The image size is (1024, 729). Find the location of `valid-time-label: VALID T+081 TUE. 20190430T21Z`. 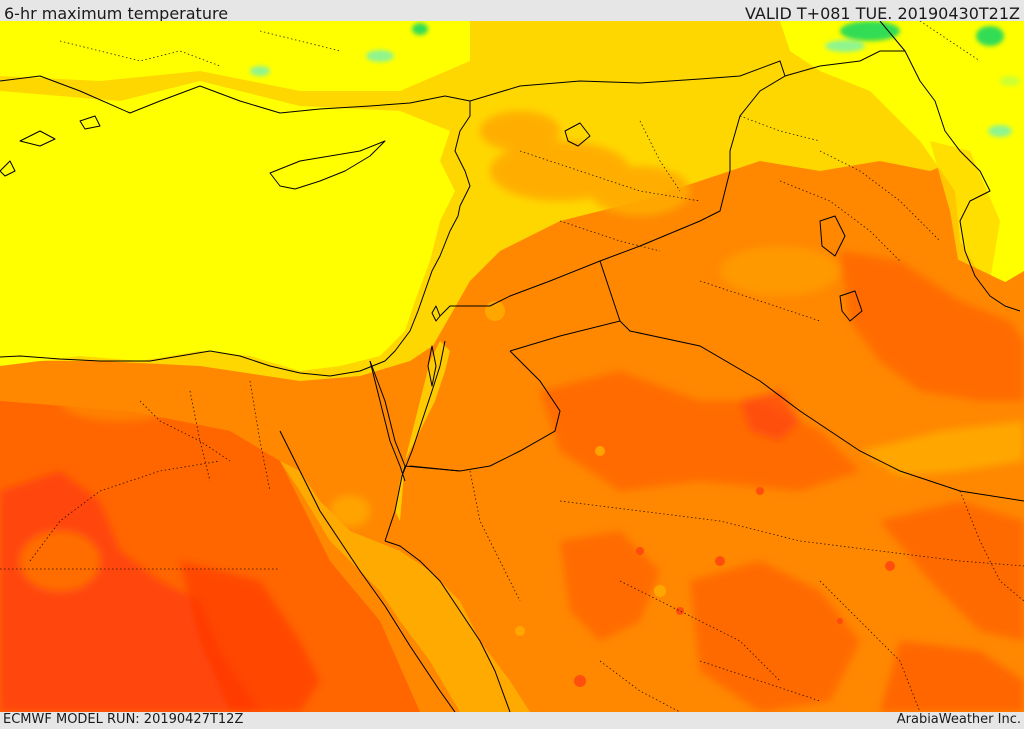

valid-time-label: VALID T+081 TUE. 20190430T21Z is located at coordinates (882, 13).